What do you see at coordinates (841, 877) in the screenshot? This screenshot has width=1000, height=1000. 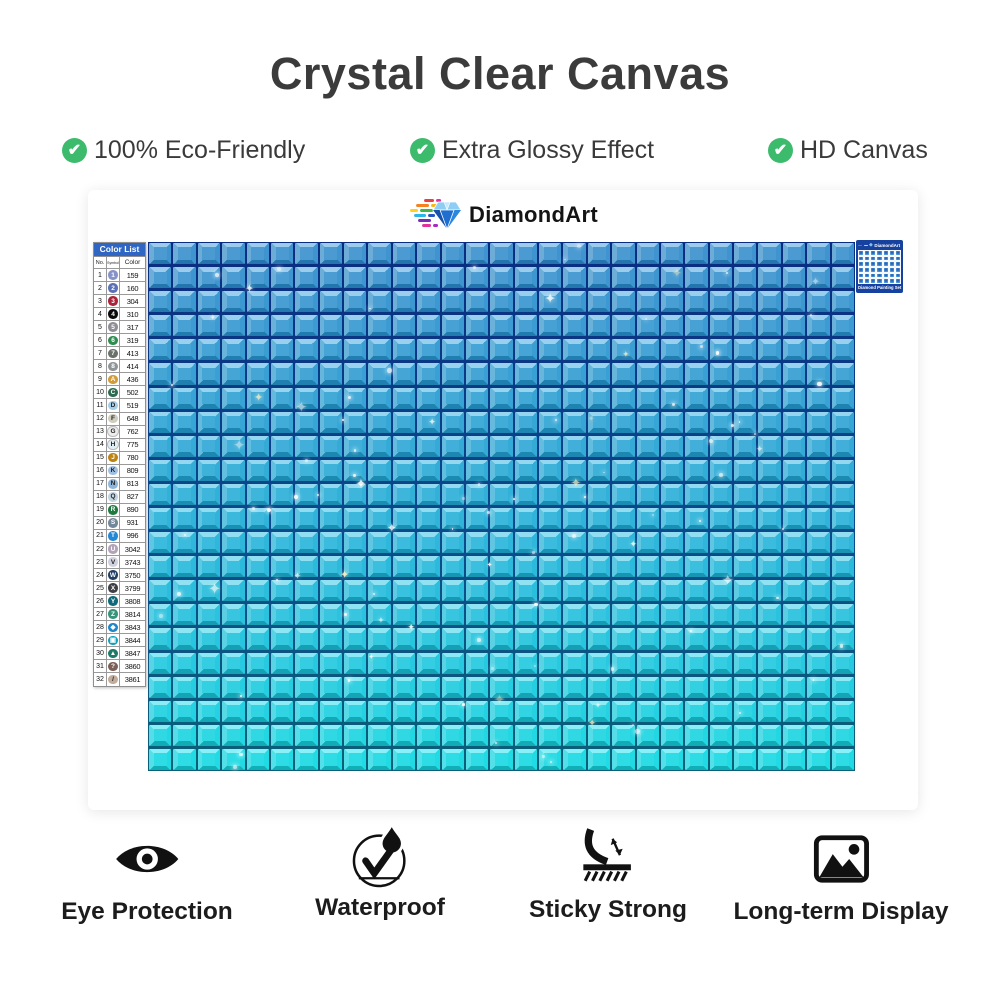 I see `bottom-feature-long-term-display: Long-term Display` at bounding box center [841, 877].